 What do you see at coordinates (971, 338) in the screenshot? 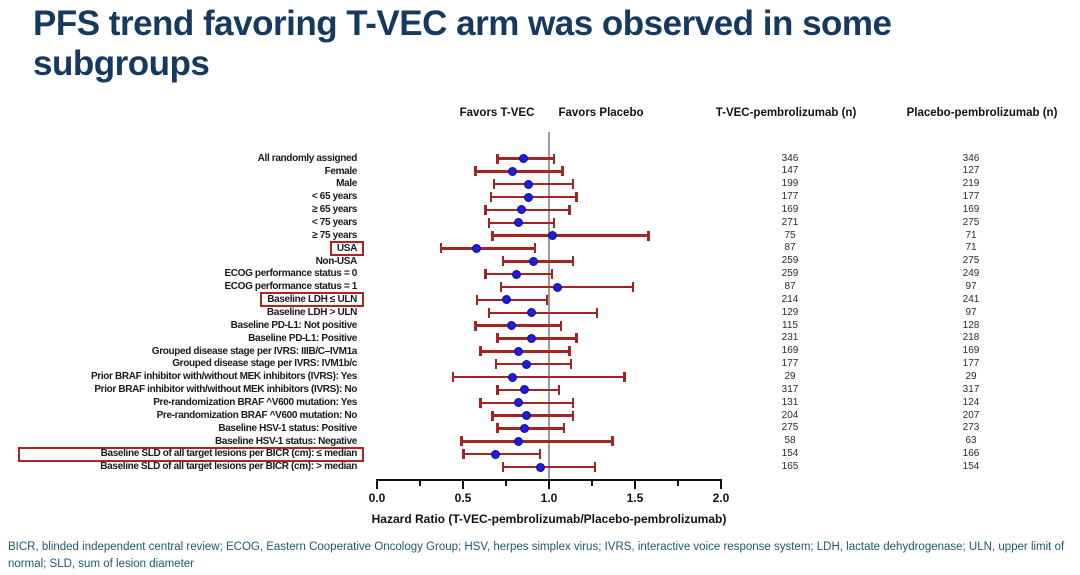
I see `n-value-placebo: 218` at bounding box center [971, 338].